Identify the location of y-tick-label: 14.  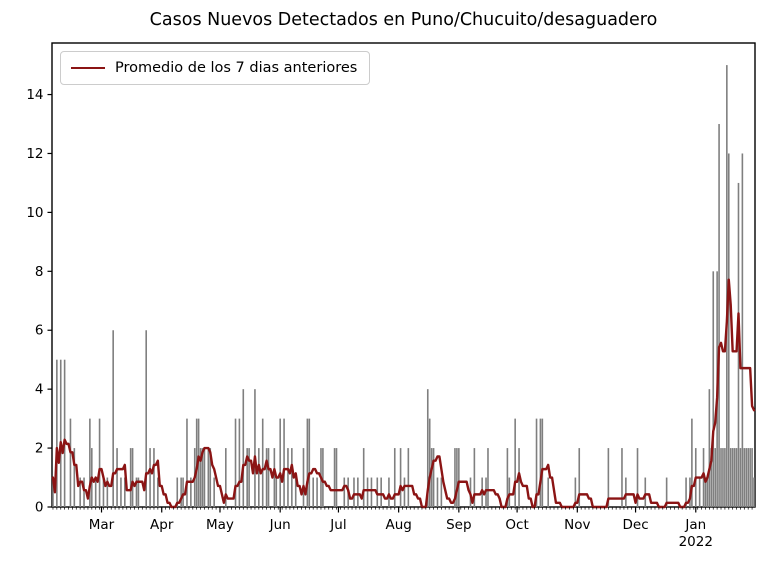
(34, 95).